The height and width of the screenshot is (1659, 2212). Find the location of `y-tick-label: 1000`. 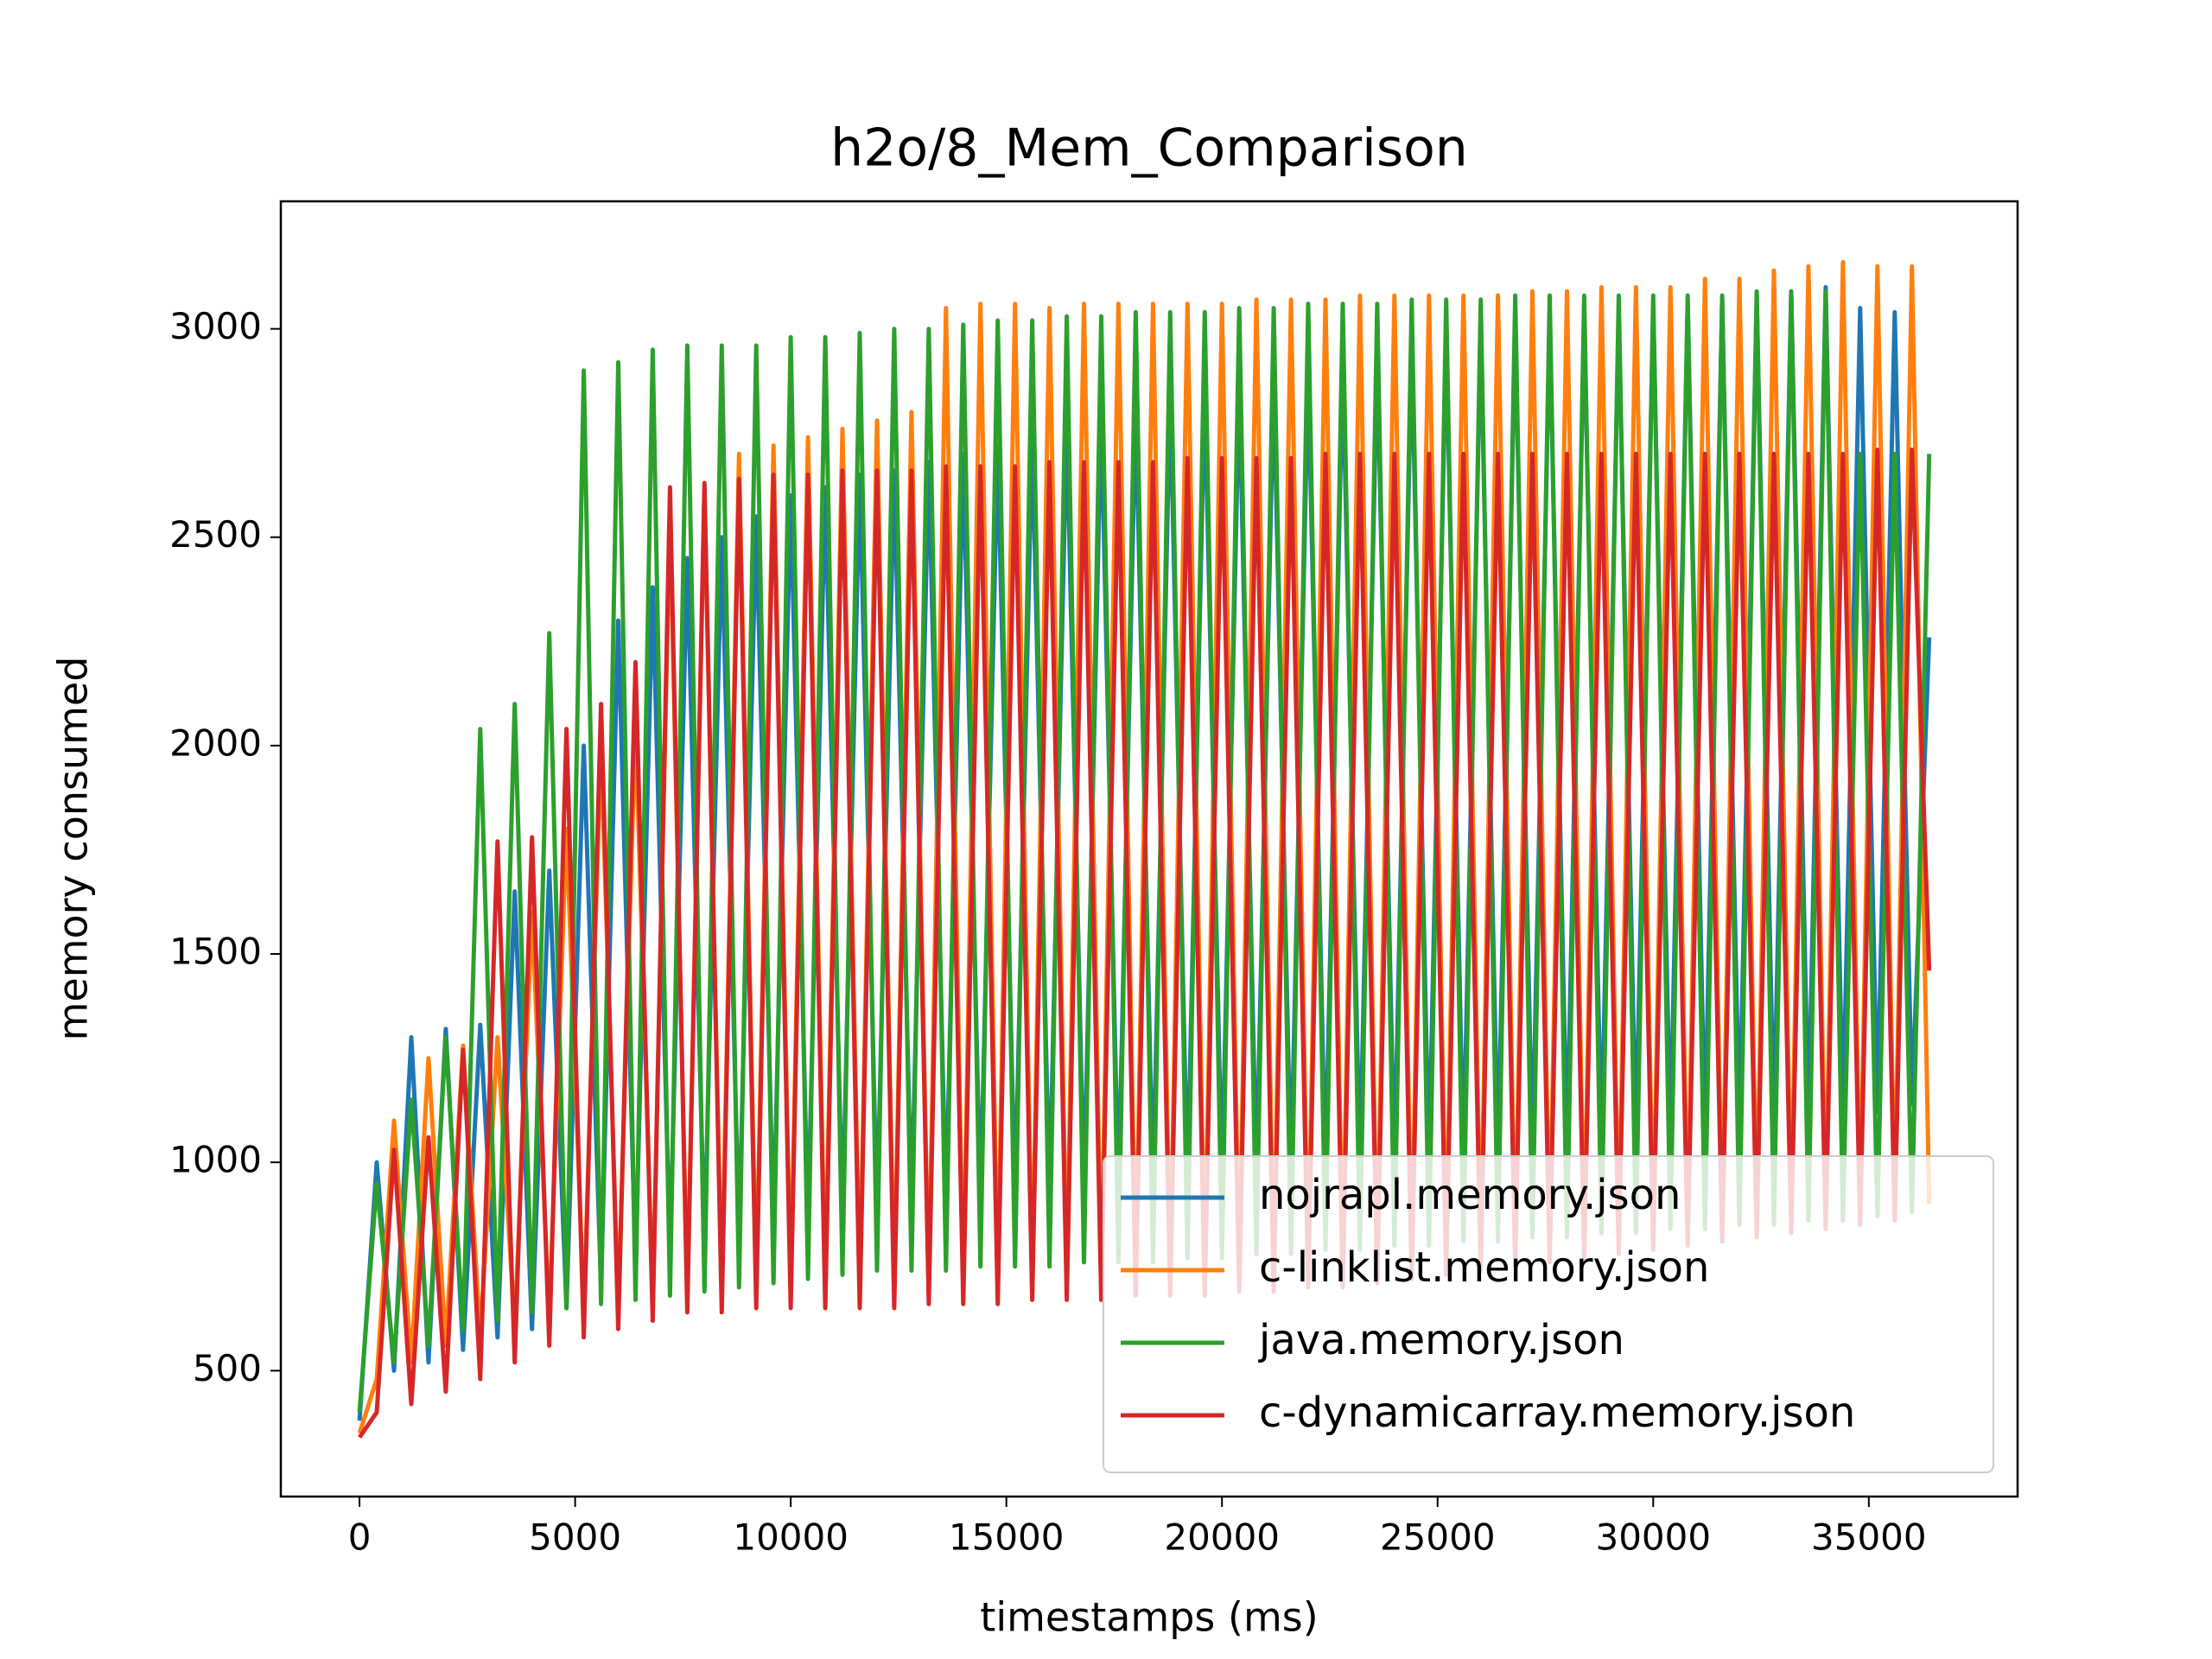

y-tick-label: 1000 is located at coordinates (215, 1160).